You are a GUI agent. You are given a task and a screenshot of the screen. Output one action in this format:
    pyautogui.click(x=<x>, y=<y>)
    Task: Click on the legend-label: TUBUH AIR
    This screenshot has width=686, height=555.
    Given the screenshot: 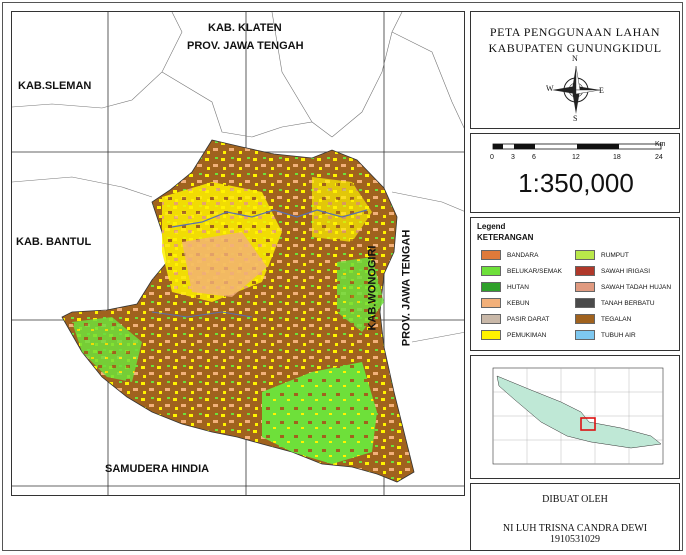 What is the action you would take?
    pyautogui.click(x=618, y=335)
    